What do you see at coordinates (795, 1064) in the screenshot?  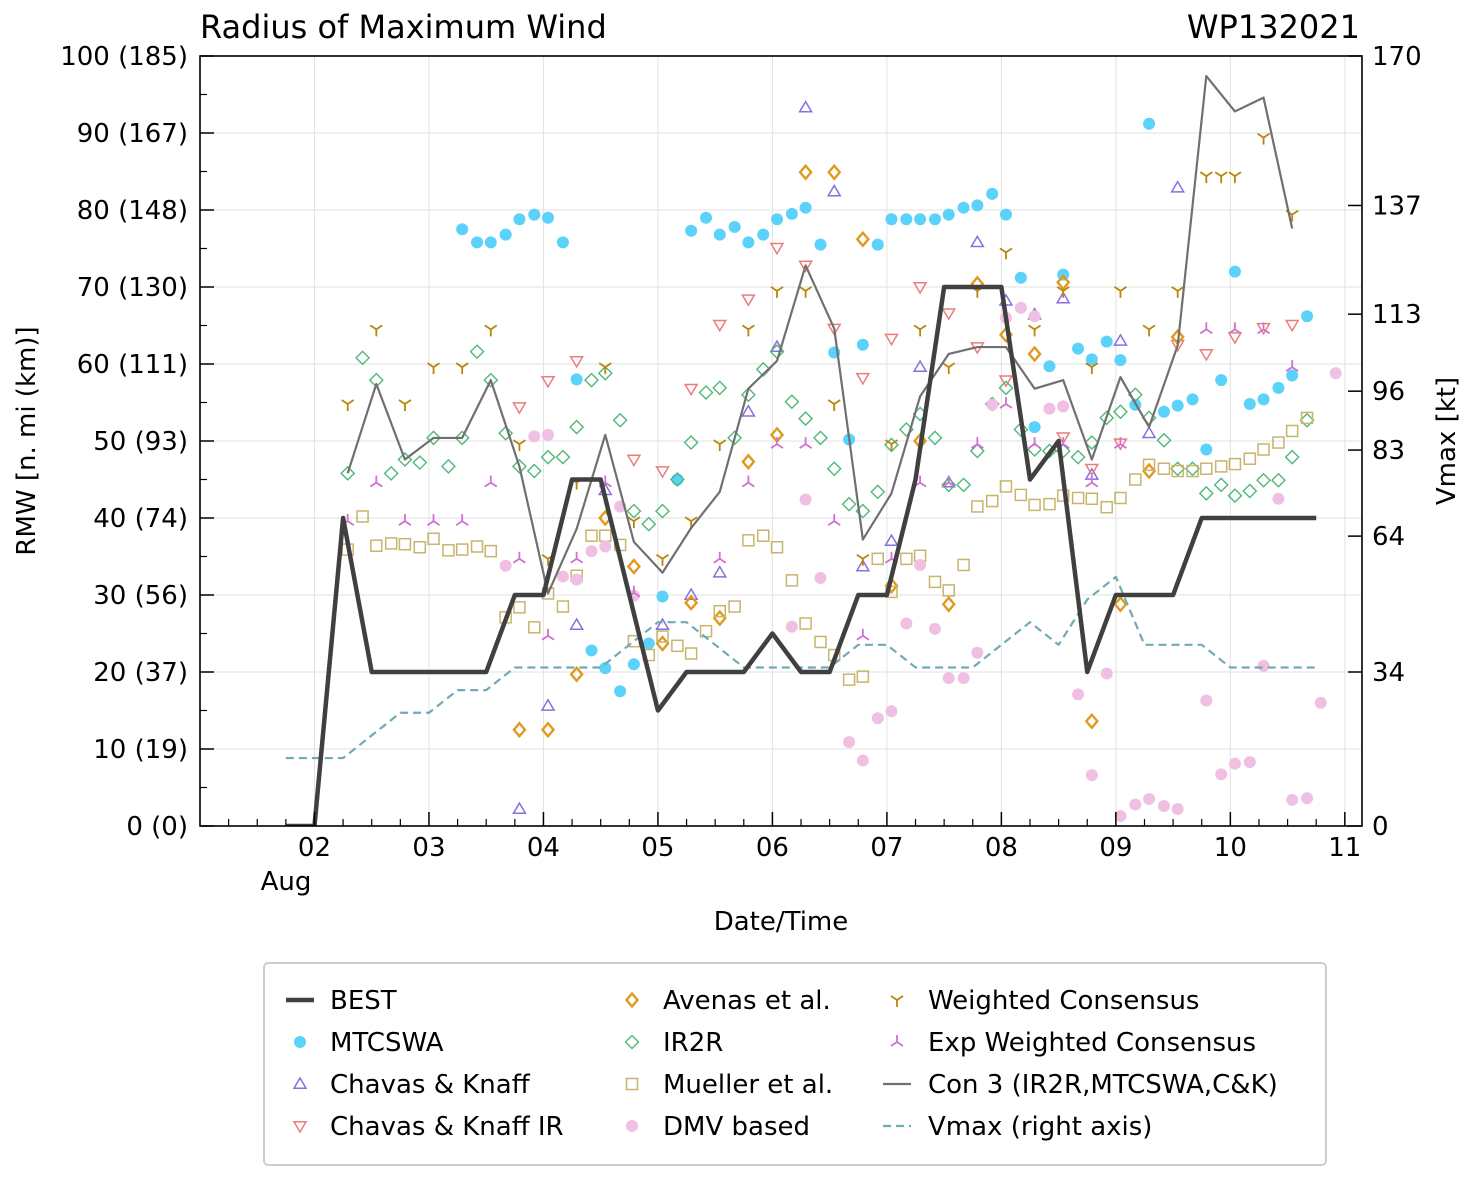 I see `legend-box` at bounding box center [795, 1064].